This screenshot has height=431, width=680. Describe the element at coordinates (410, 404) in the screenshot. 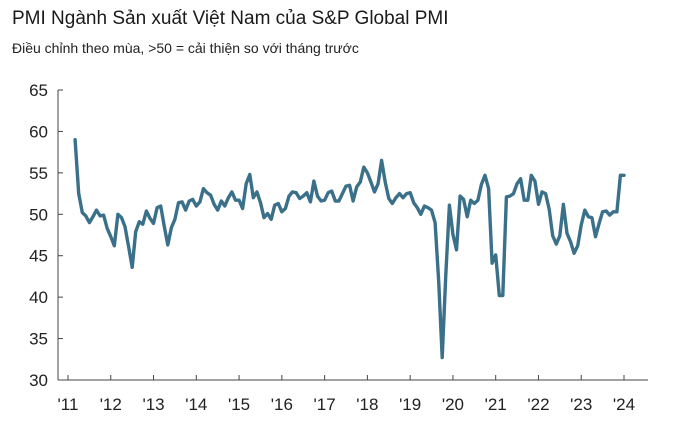

I see `x-tick-label: '19` at that location.